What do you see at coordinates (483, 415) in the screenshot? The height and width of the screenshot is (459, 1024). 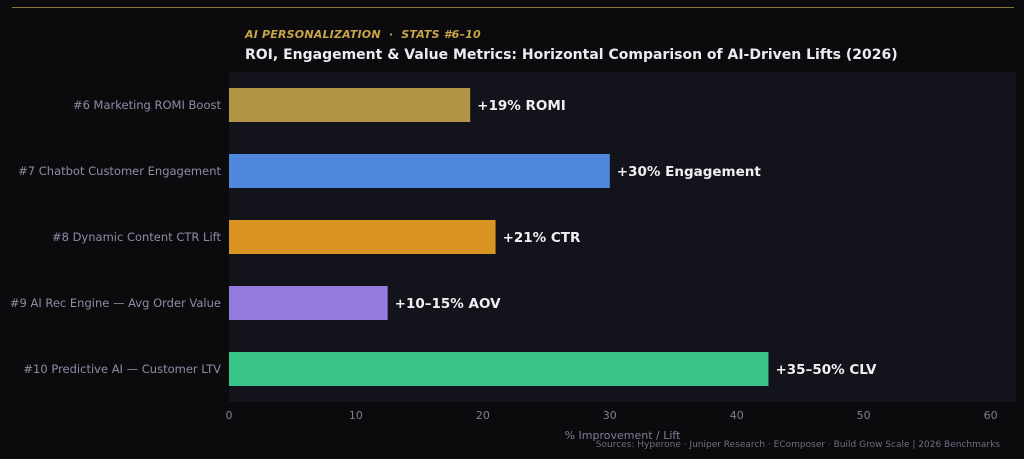 I see `x-tick-label: 20` at bounding box center [483, 415].